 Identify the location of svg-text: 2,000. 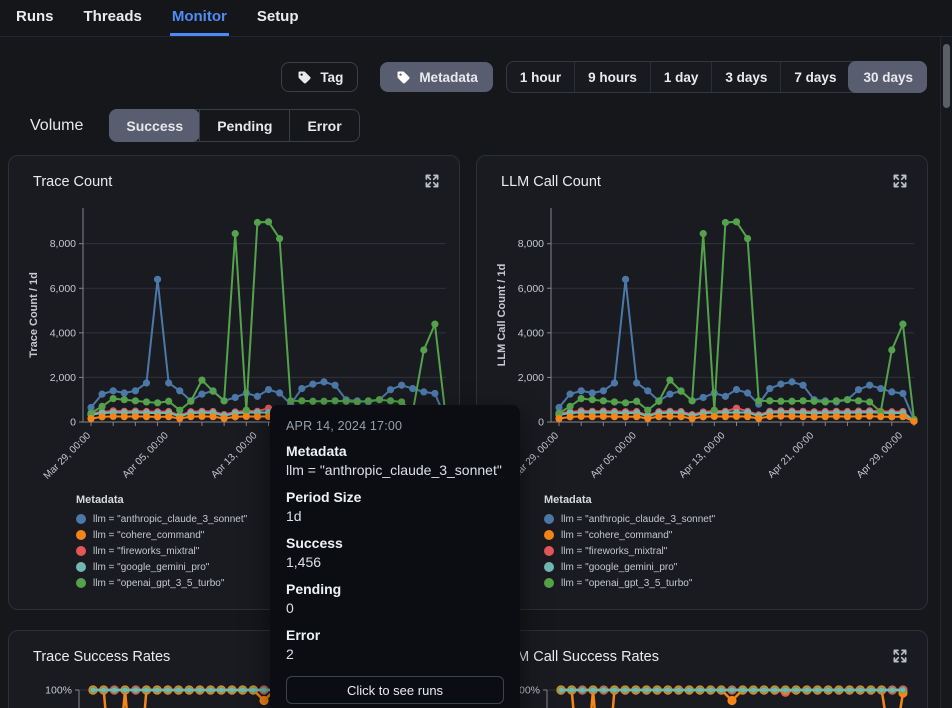
(531, 378).